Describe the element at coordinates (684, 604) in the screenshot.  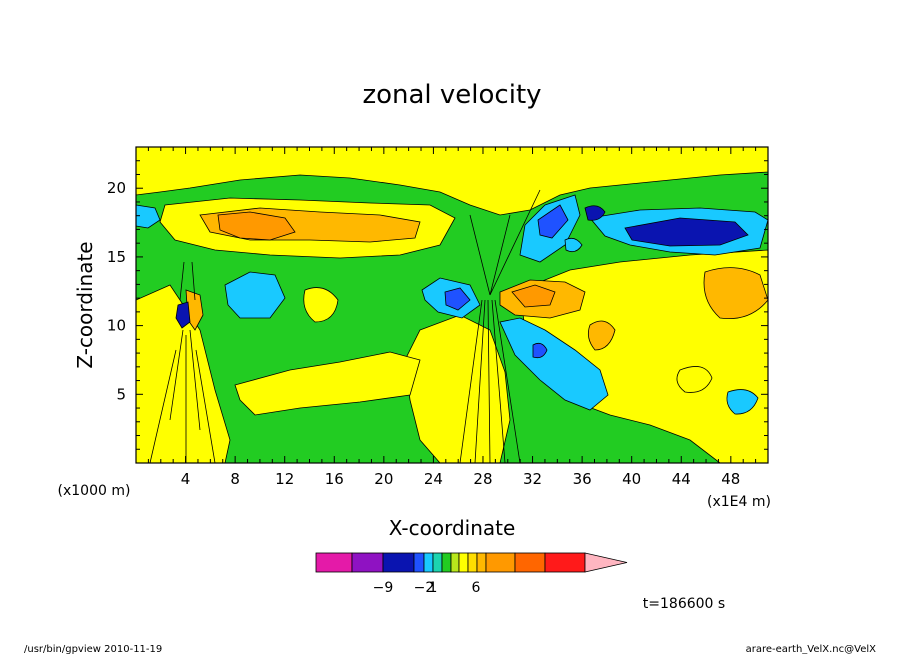
I see `time-label: t=186600 s` at that location.